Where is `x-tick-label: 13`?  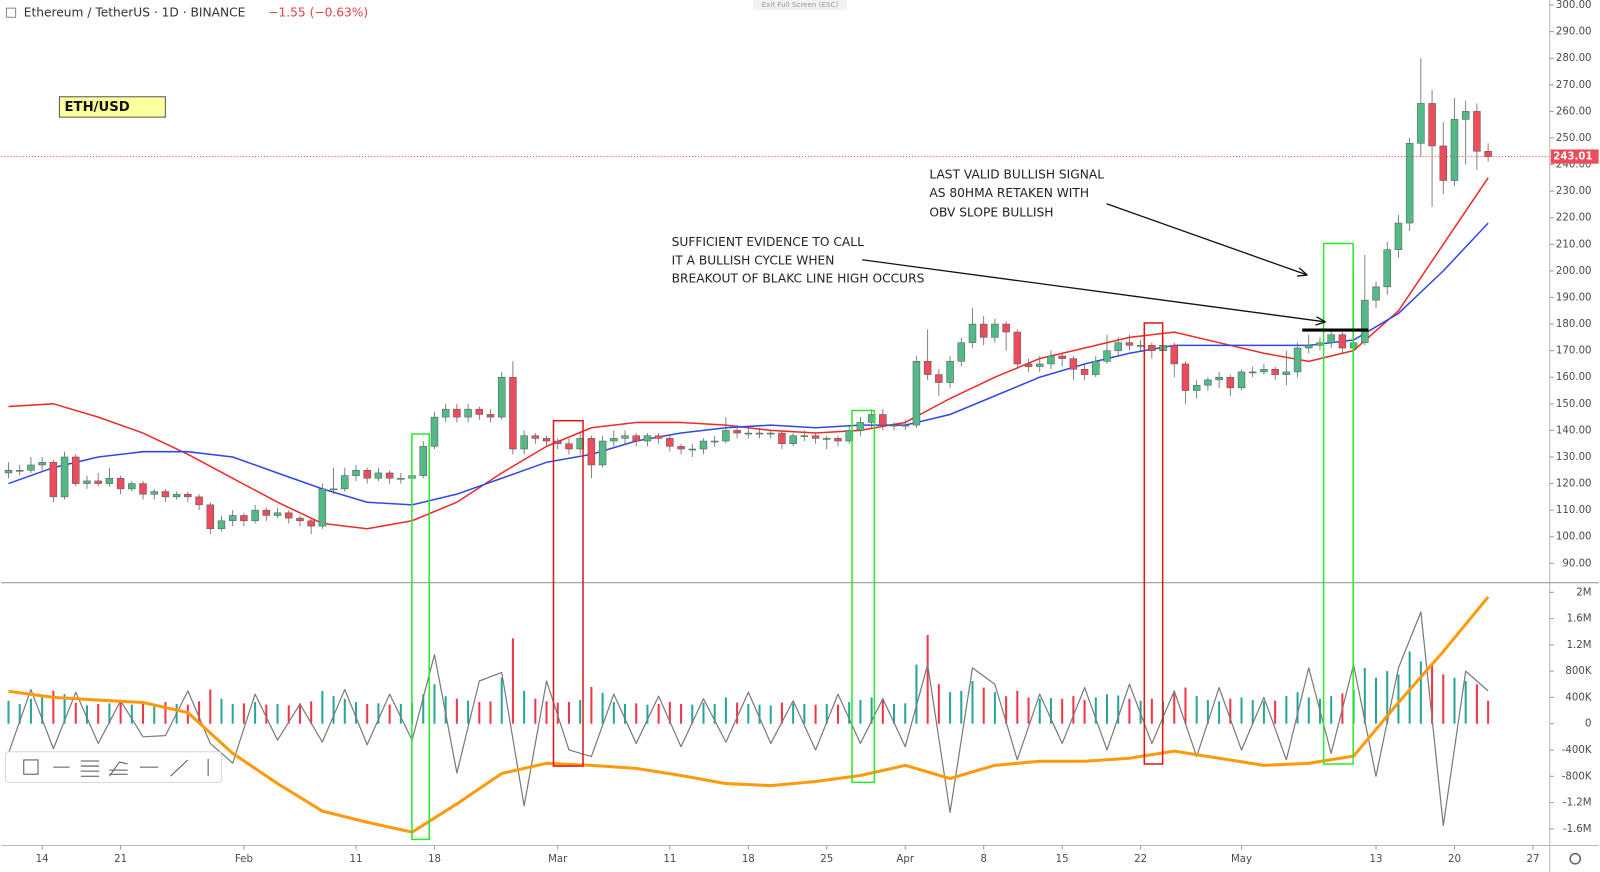
x-tick-label: 13 is located at coordinates (1376, 859).